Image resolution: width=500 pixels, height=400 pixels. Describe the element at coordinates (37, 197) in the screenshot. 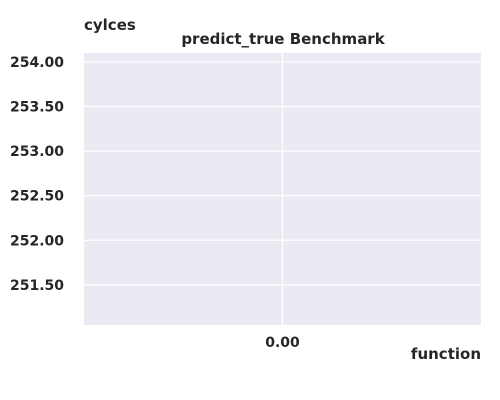

I see `y-tick-label: 252.50` at that location.